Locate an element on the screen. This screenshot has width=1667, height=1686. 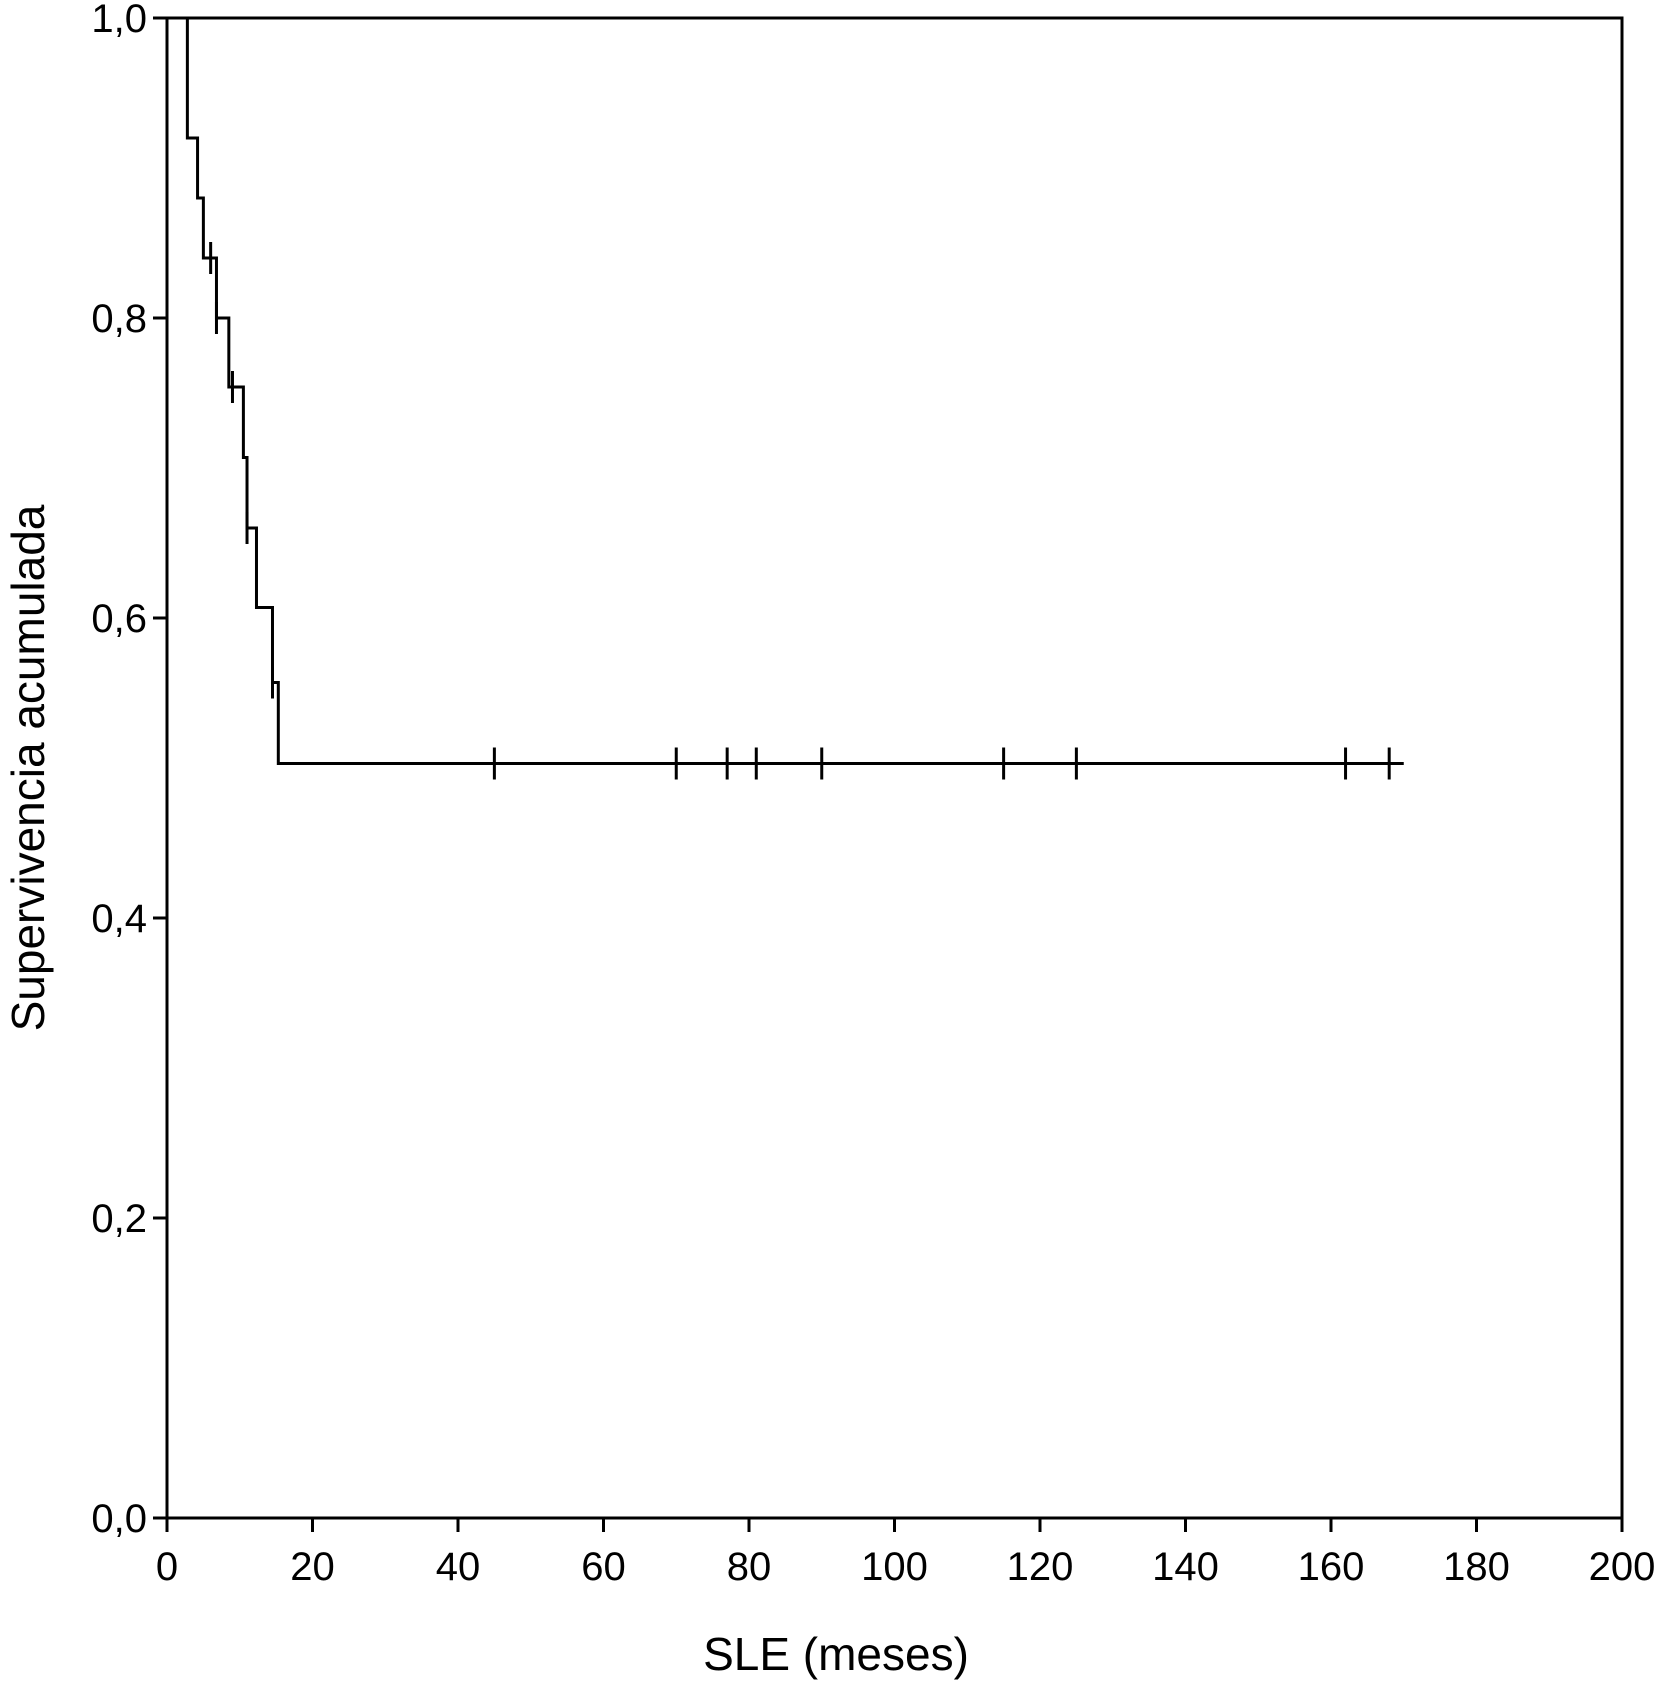
y-tick-label: 1,0 is located at coordinates (119, 20).